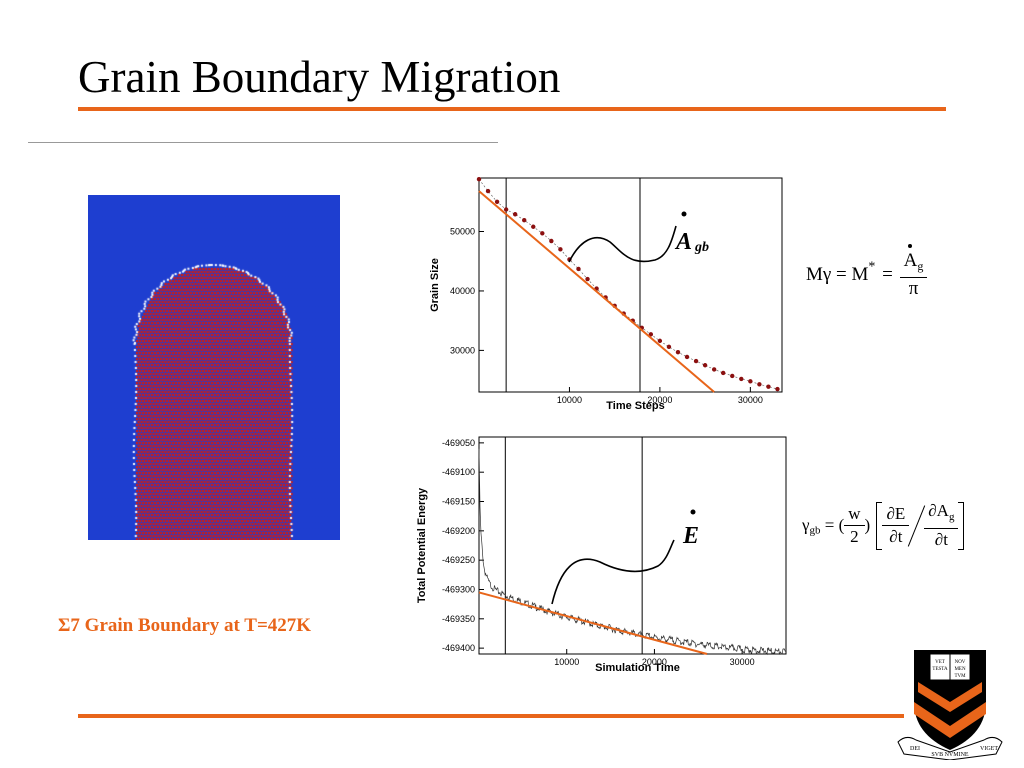  Describe the element at coordinates (960, 669) in the screenshot. I see `logo-book-text-4: MEN` at that location.